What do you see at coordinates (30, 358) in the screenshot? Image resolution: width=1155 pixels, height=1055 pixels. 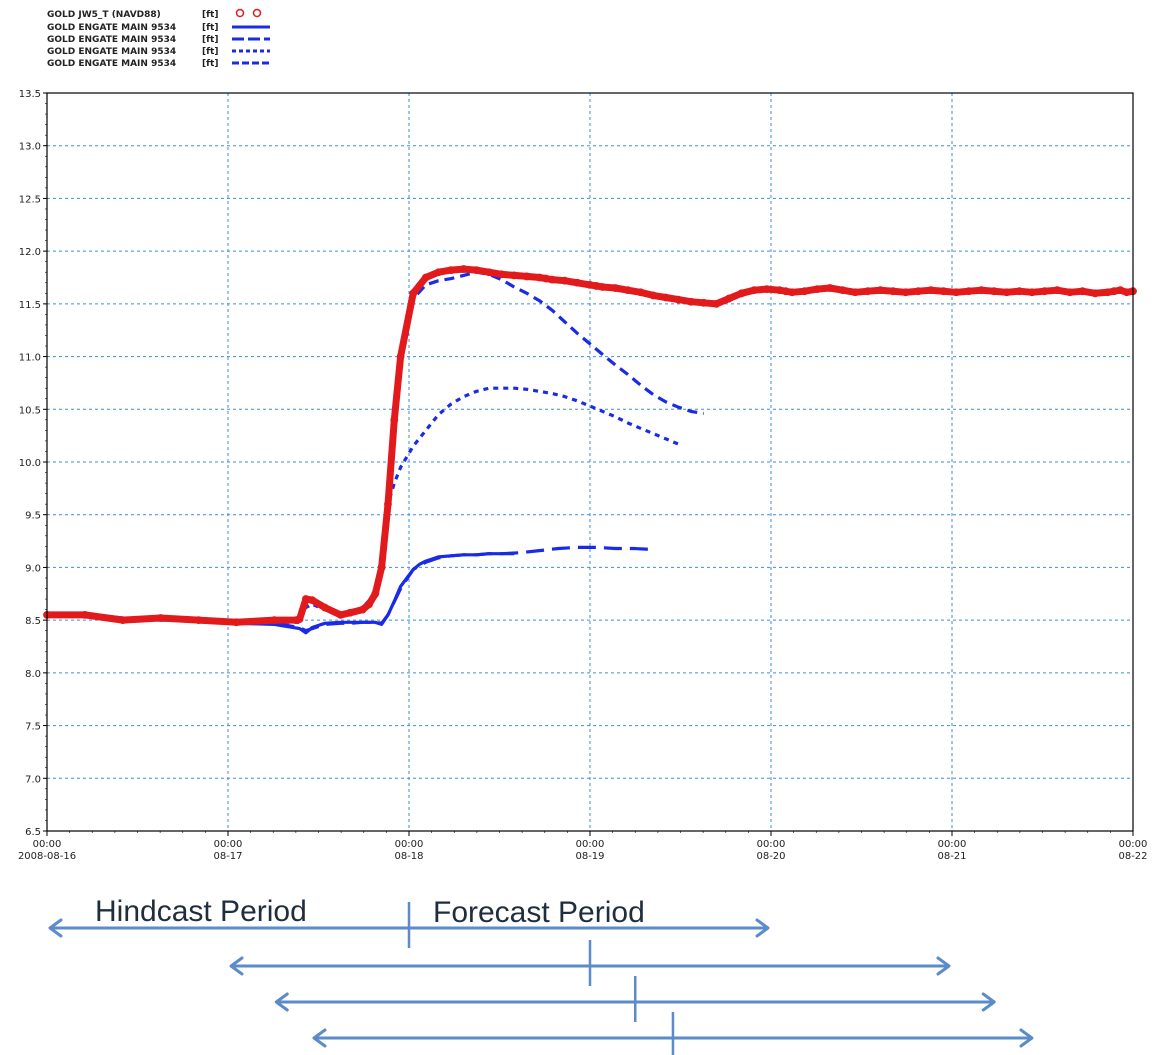 I see `y-tick-label: 11.0` at bounding box center [30, 358].